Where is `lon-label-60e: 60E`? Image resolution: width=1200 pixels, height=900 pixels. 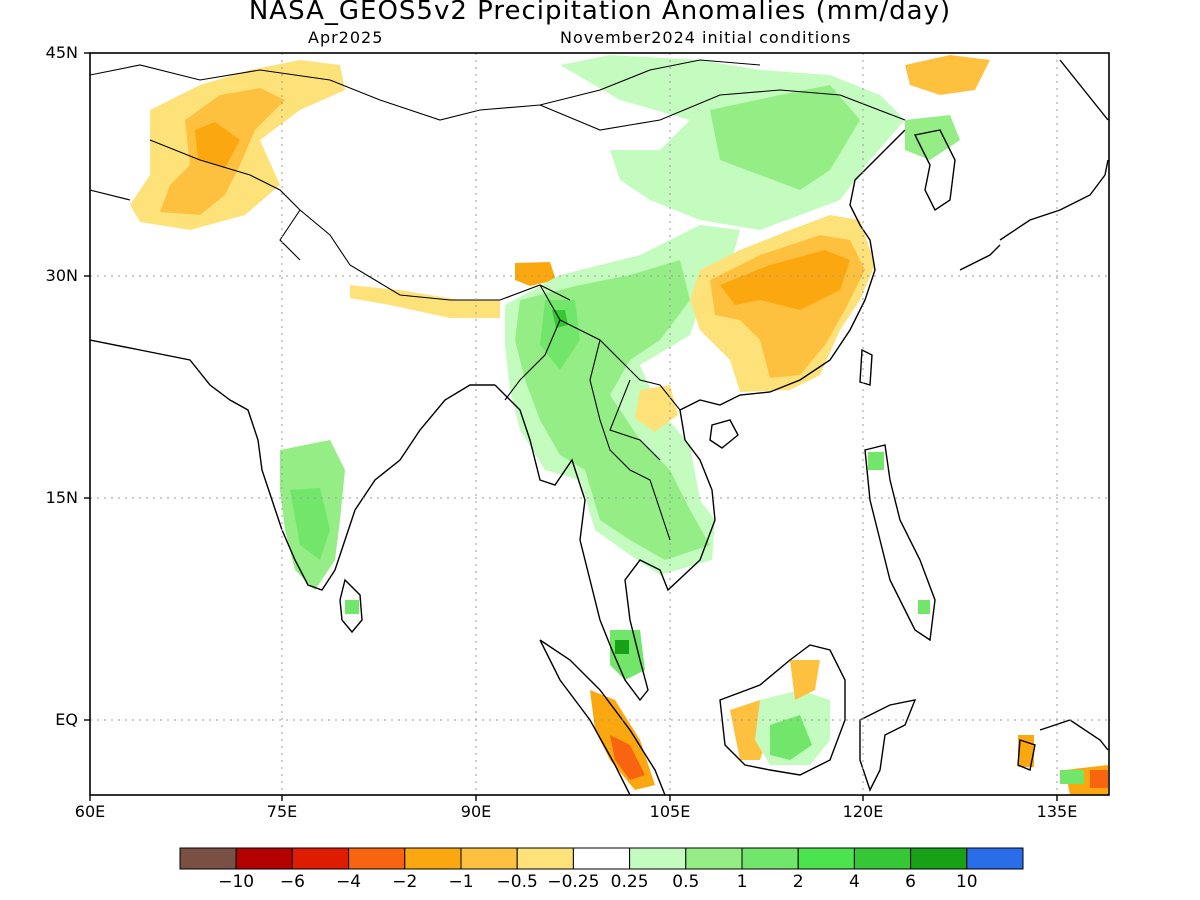 lon-label-60e: 60E is located at coordinates (90, 811).